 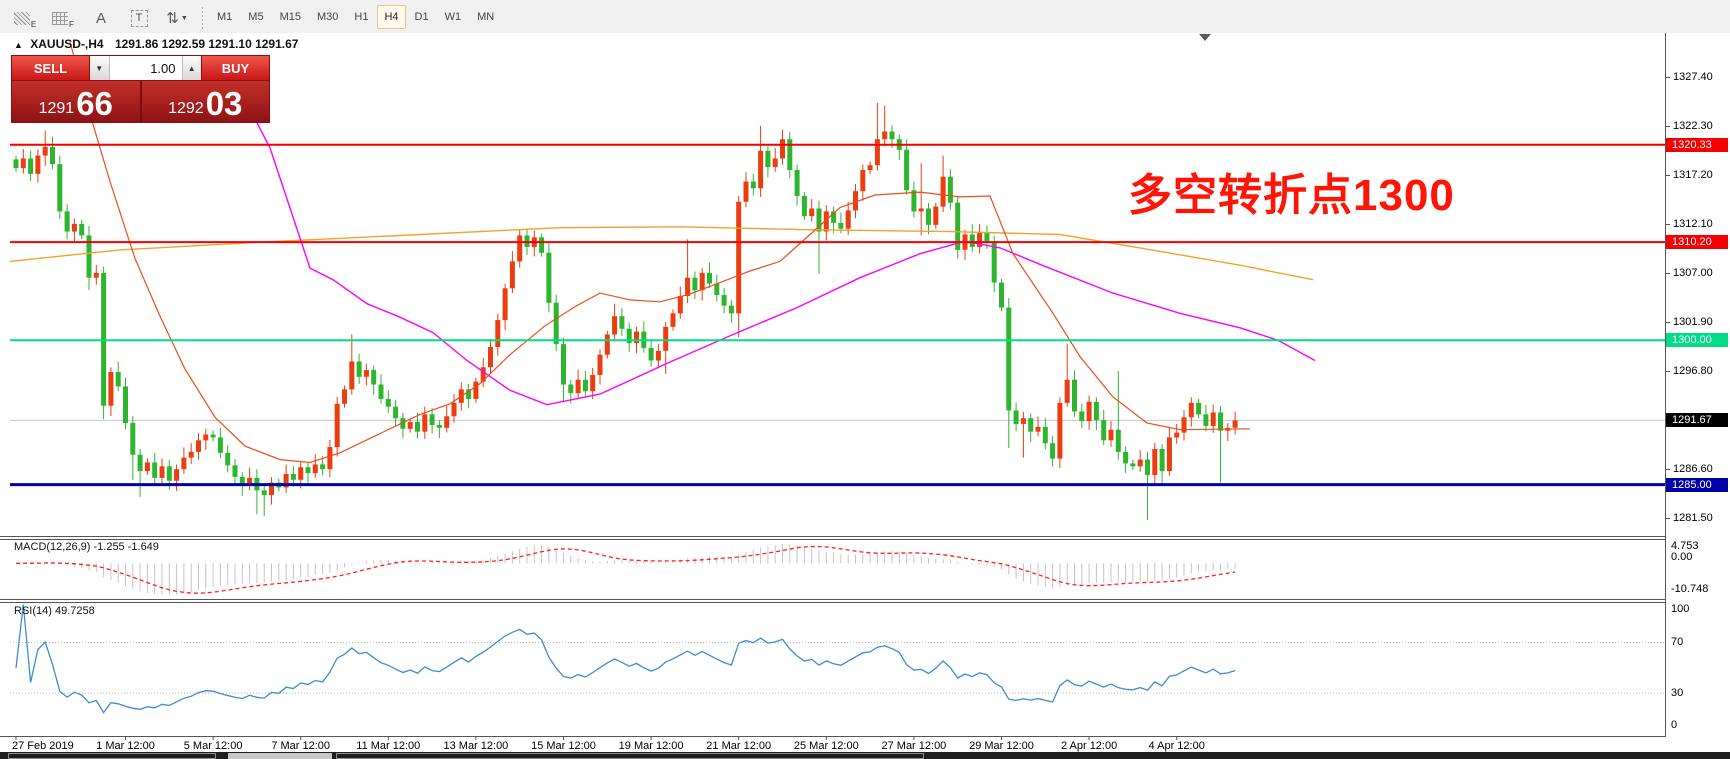 I want to click on timeframe-button-h1: H1, so click(x=361, y=16).